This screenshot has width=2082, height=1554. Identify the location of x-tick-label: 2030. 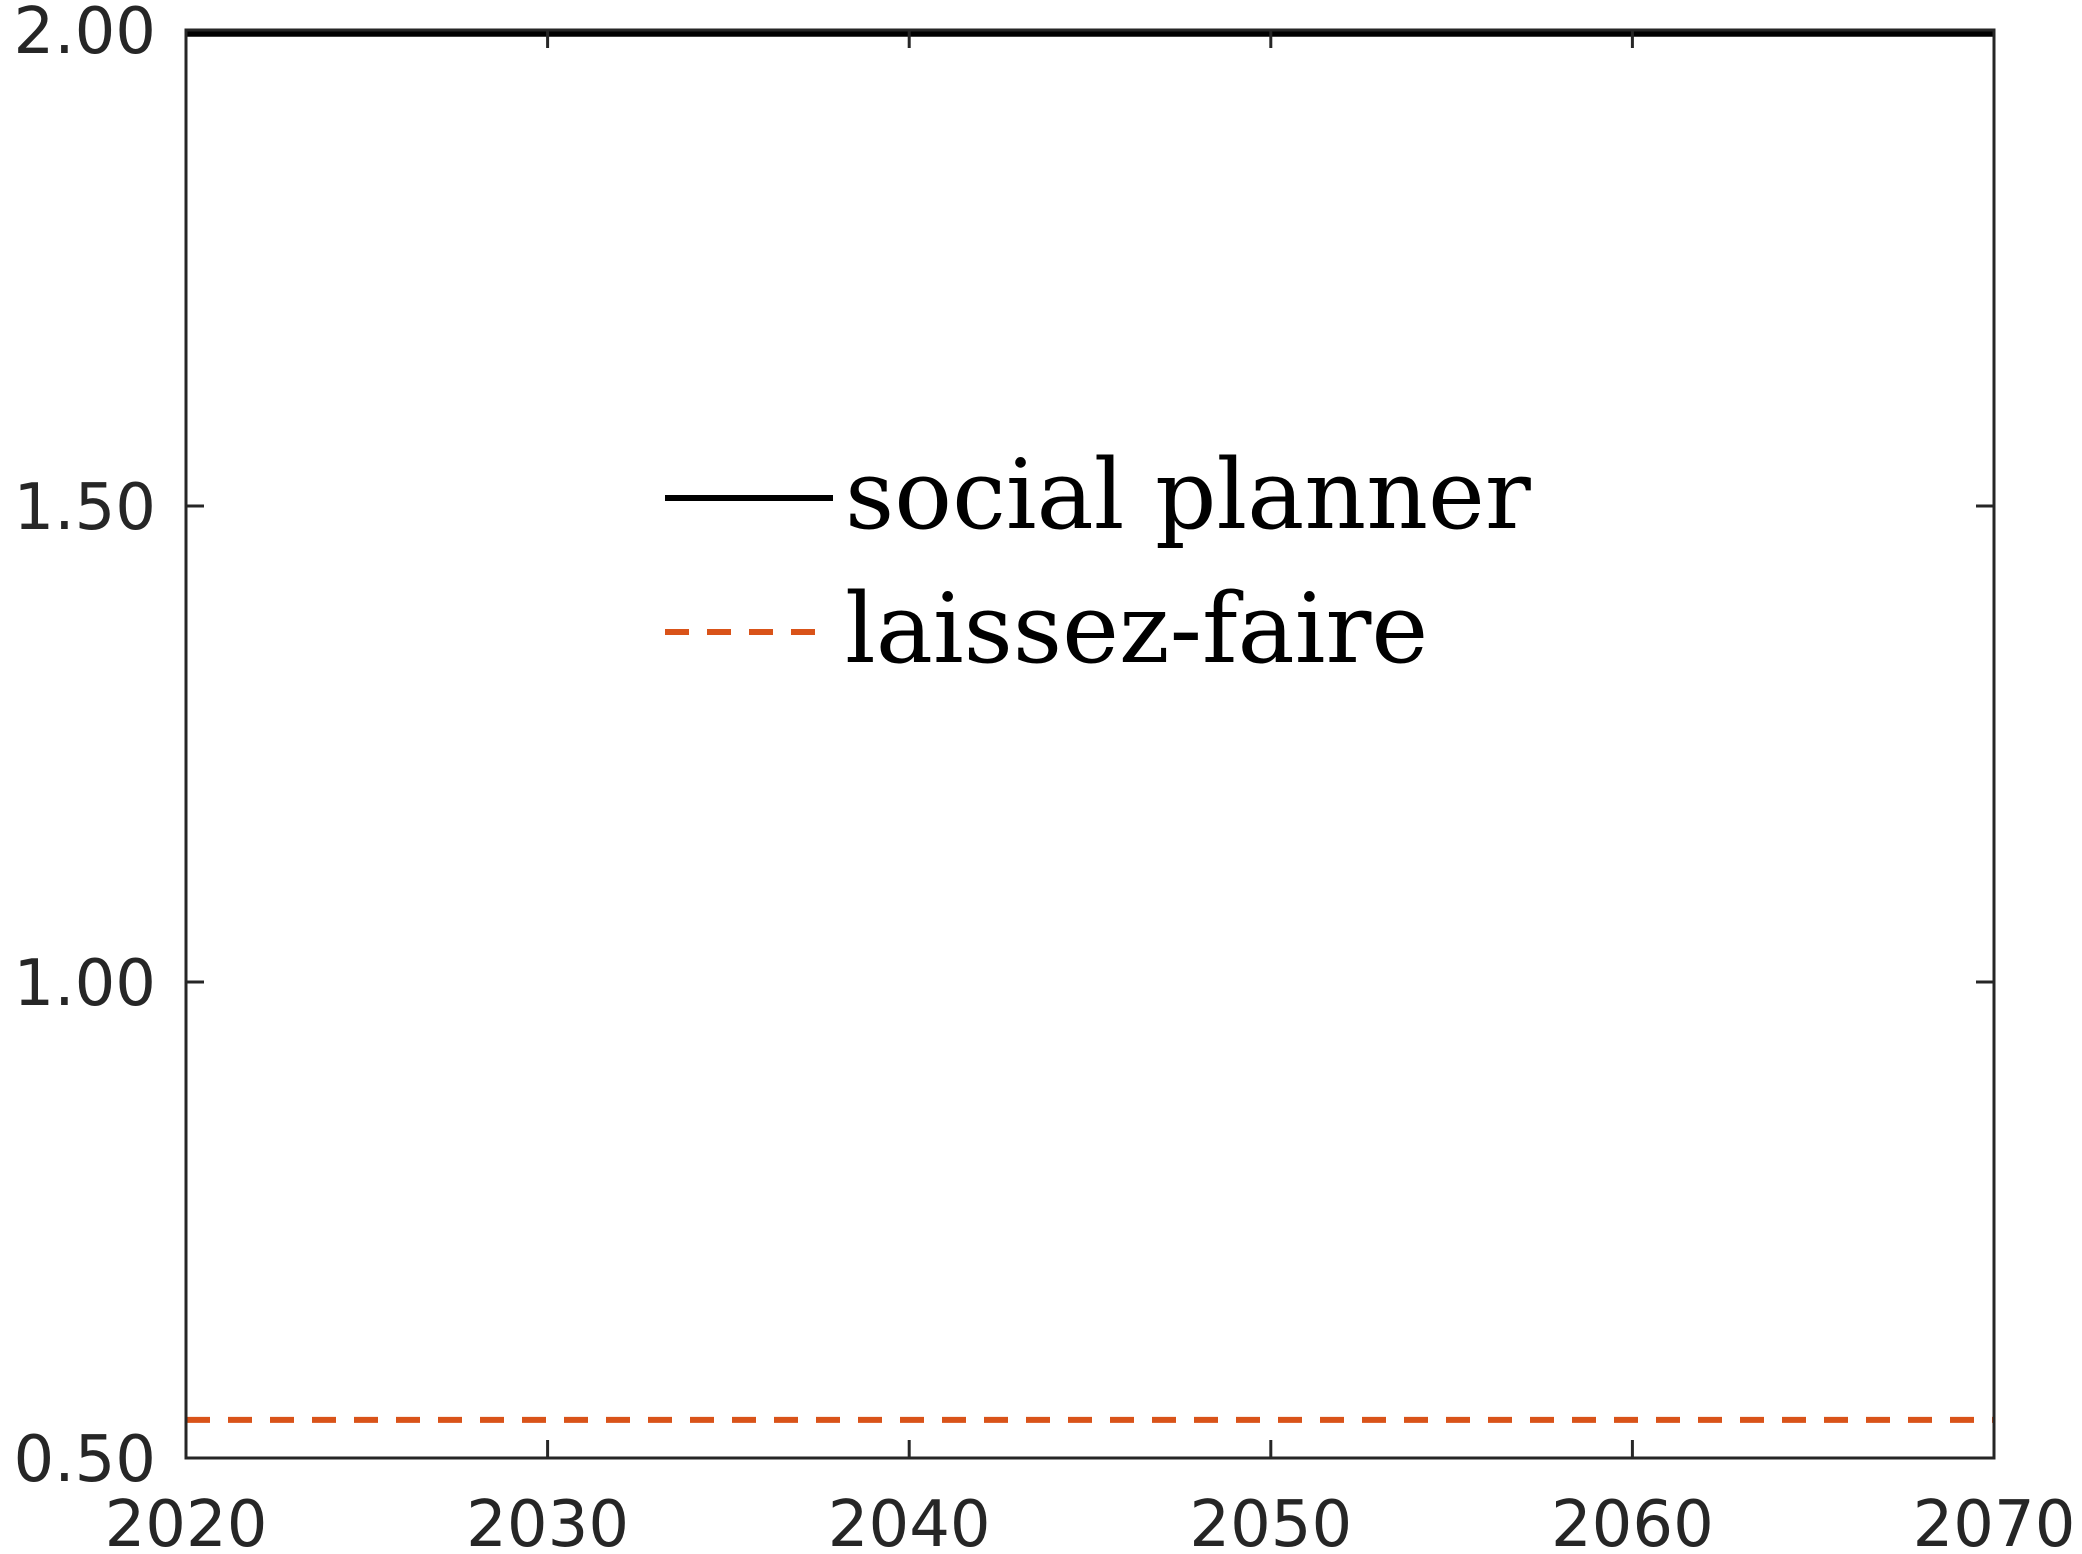
(547, 1521).